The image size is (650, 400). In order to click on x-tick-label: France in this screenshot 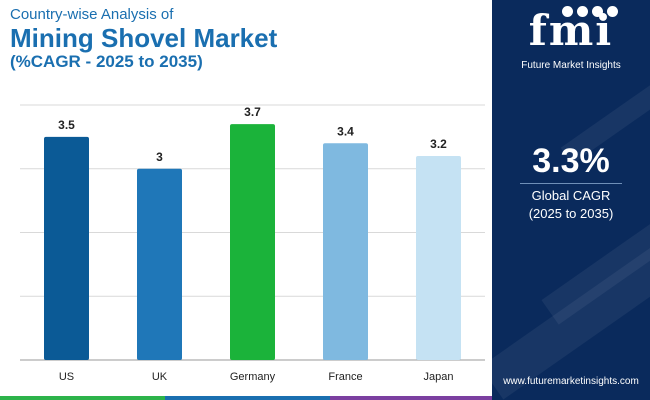, I will do `click(345, 377)`.